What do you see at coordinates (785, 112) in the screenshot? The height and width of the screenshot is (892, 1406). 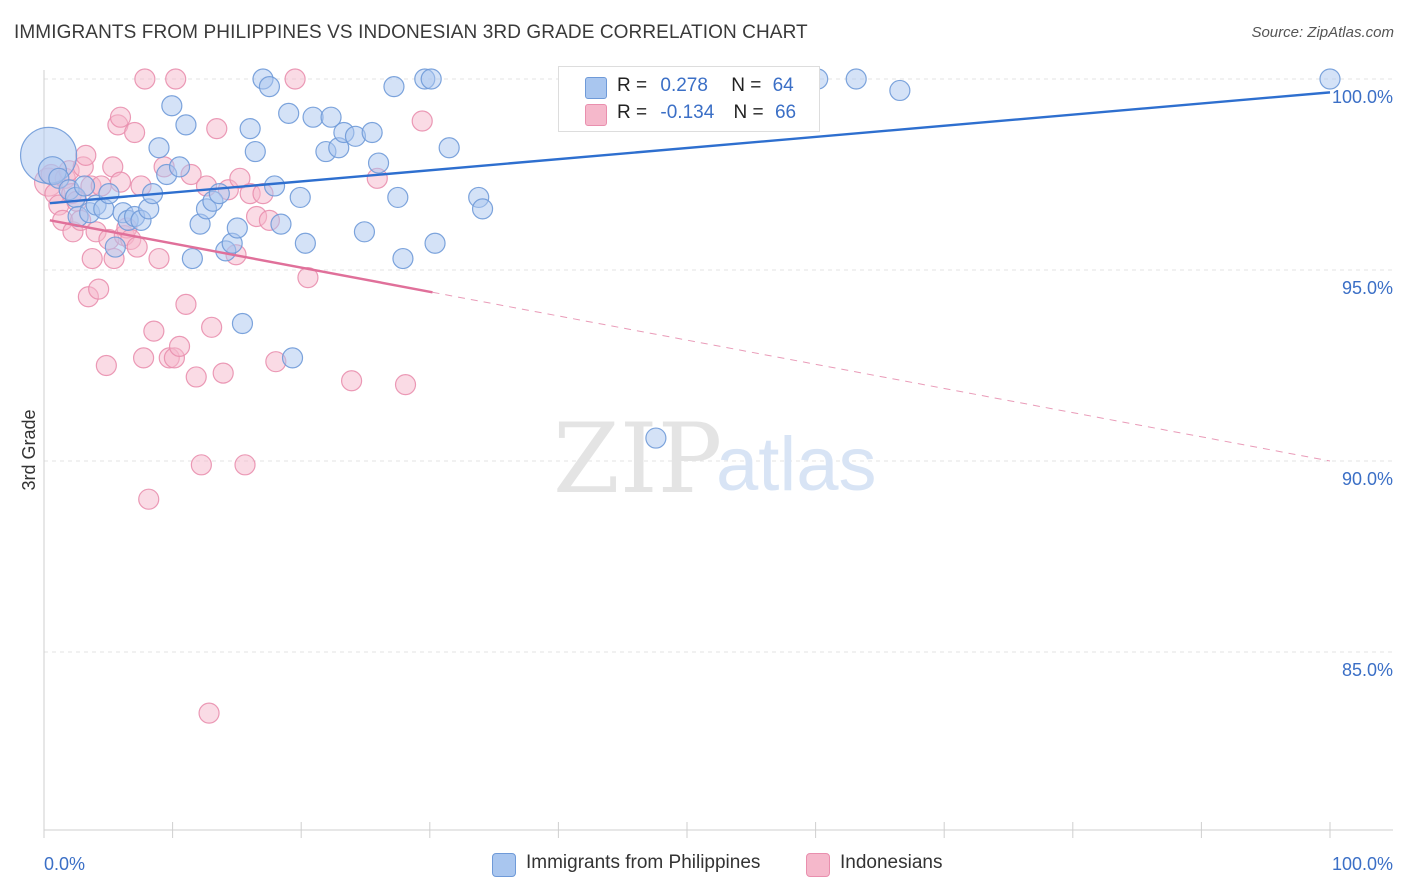 I see `legend-n-value: 66` at bounding box center [785, 112].